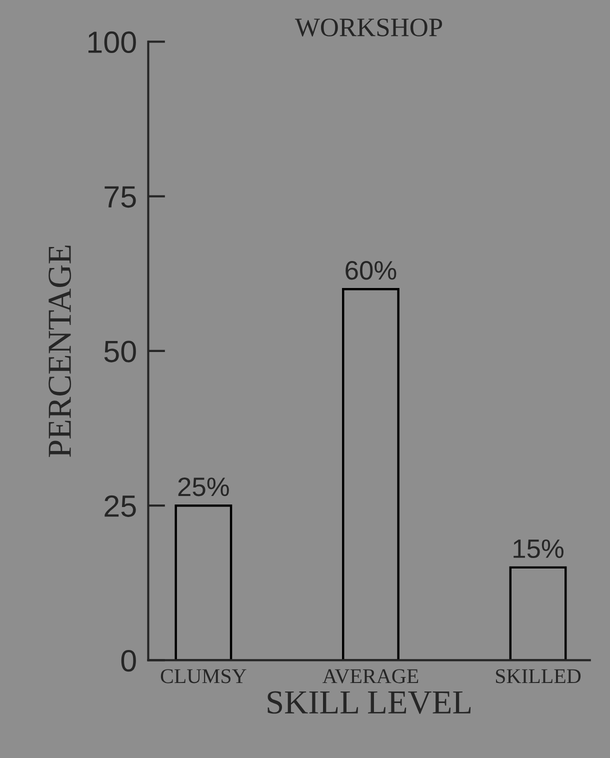 This screenshot has height=758, width=610. Describe the element at coordinates (369, 702) in the screenshot. I see `x-axis-title: SKILL LEVEL` at that location.